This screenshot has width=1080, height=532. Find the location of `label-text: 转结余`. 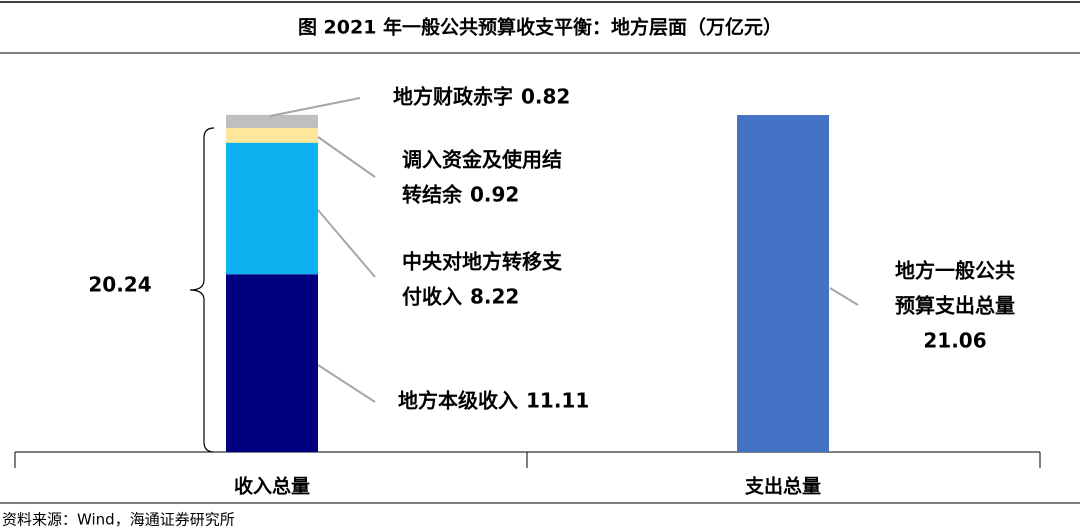

label-text: 转结余 is located at coordinates (432, 195).